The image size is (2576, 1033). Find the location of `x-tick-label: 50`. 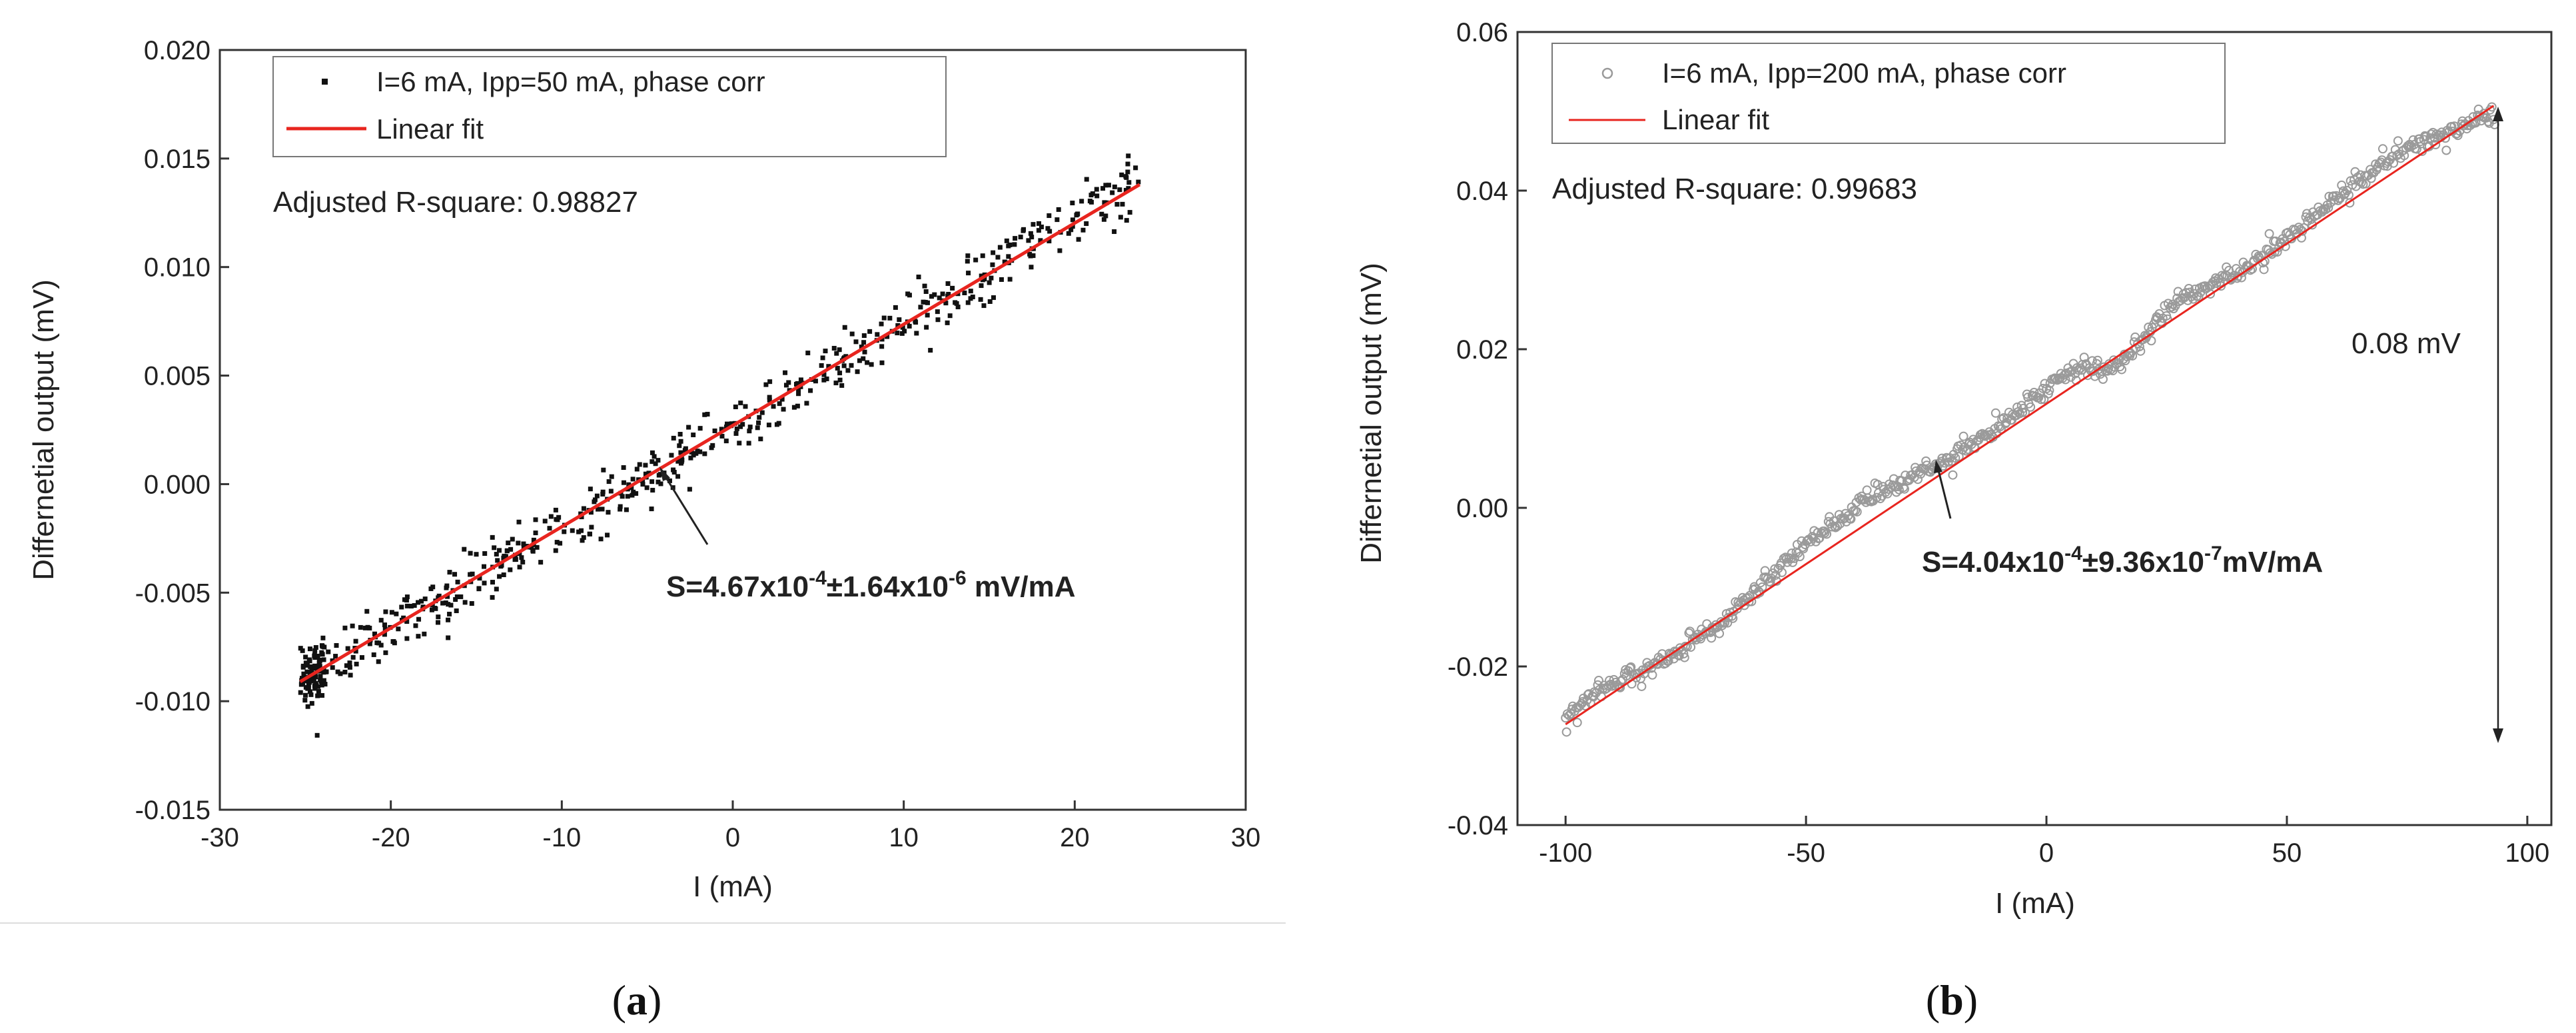

x-tick-label: 50 is located at coordinates (2287, 853).